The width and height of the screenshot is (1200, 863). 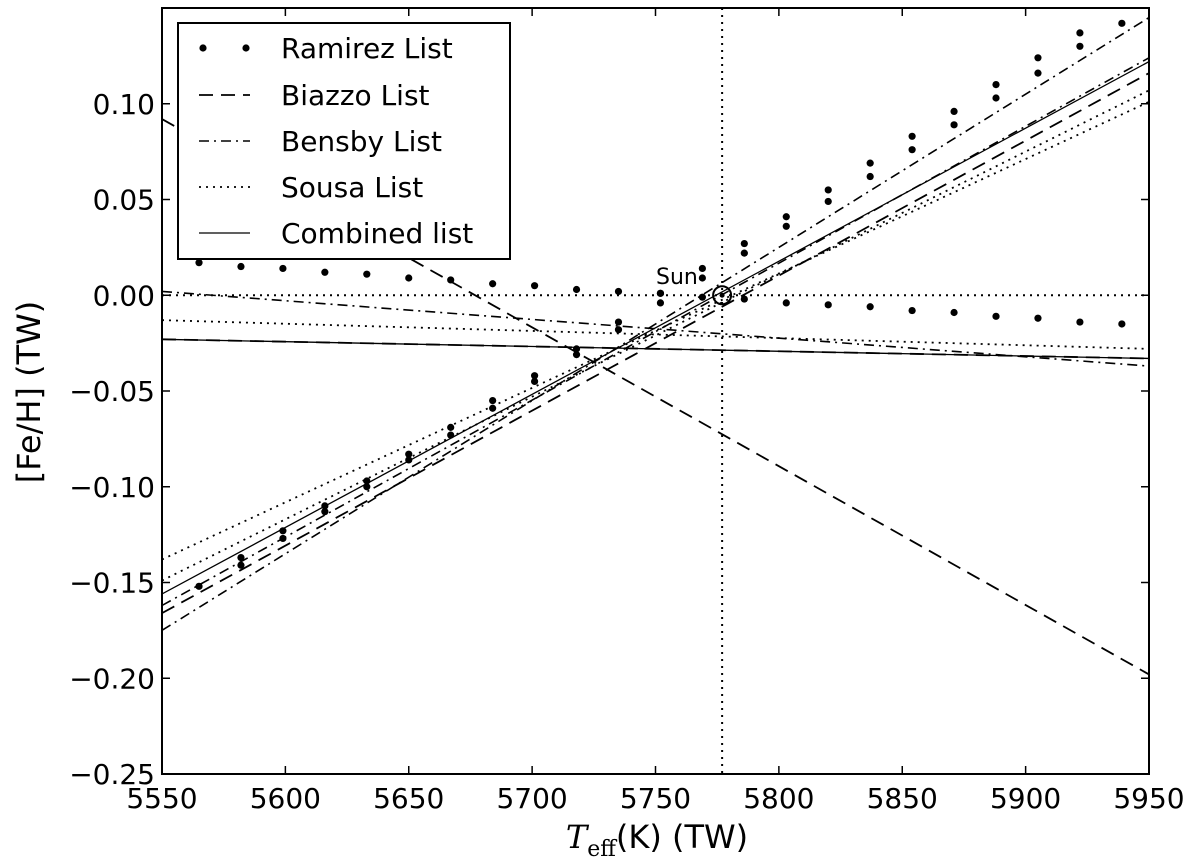 What do you see at coordinates (902, 798) in the screenshot?
I see `x-tick-label: 5850` at bounding box center [902, 798].